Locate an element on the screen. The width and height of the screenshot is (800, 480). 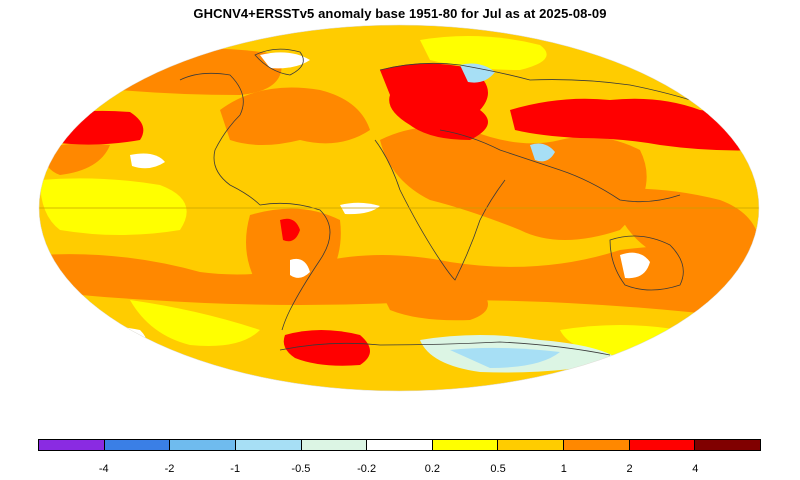
field-hotspot-europe is located at coordinates (434, 101).